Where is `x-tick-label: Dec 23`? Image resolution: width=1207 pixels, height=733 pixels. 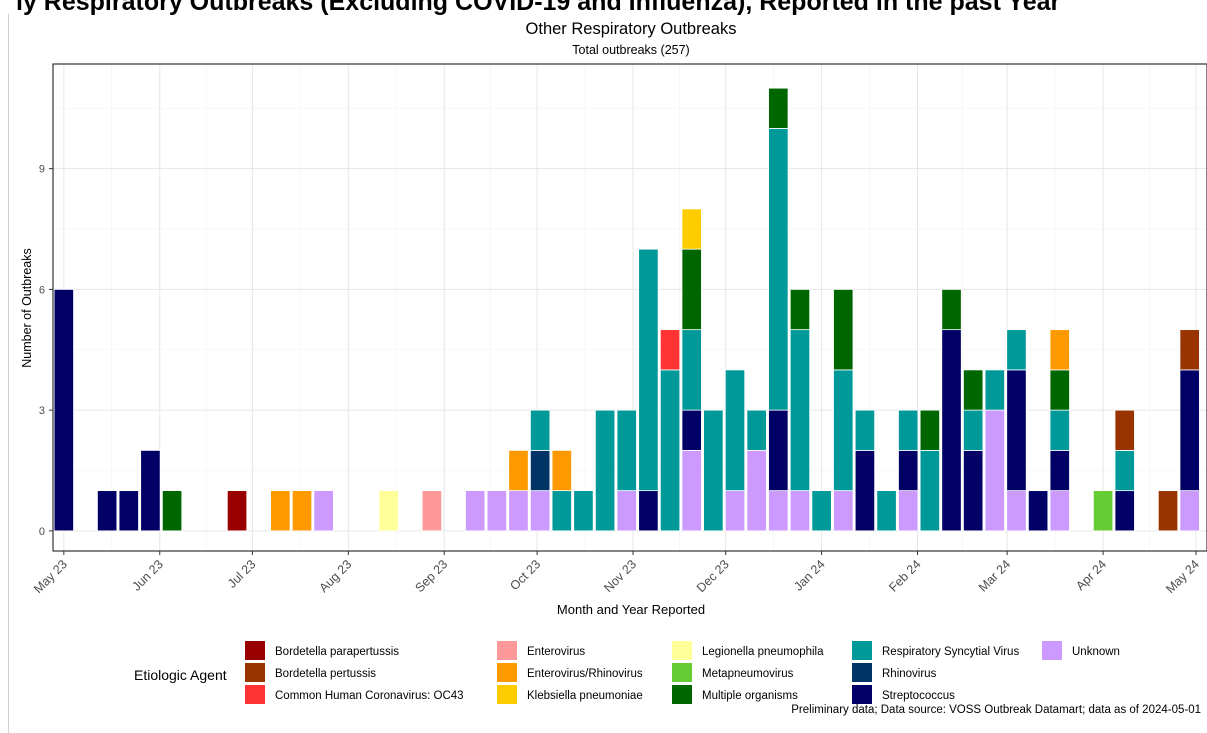
x-tick-label: Dec 23 is located at coordinates (713, 576).